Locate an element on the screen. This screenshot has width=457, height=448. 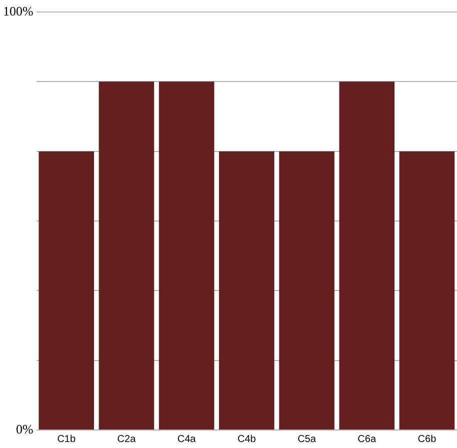
y-tick-label: 100% is located at coordinates (18, 10).